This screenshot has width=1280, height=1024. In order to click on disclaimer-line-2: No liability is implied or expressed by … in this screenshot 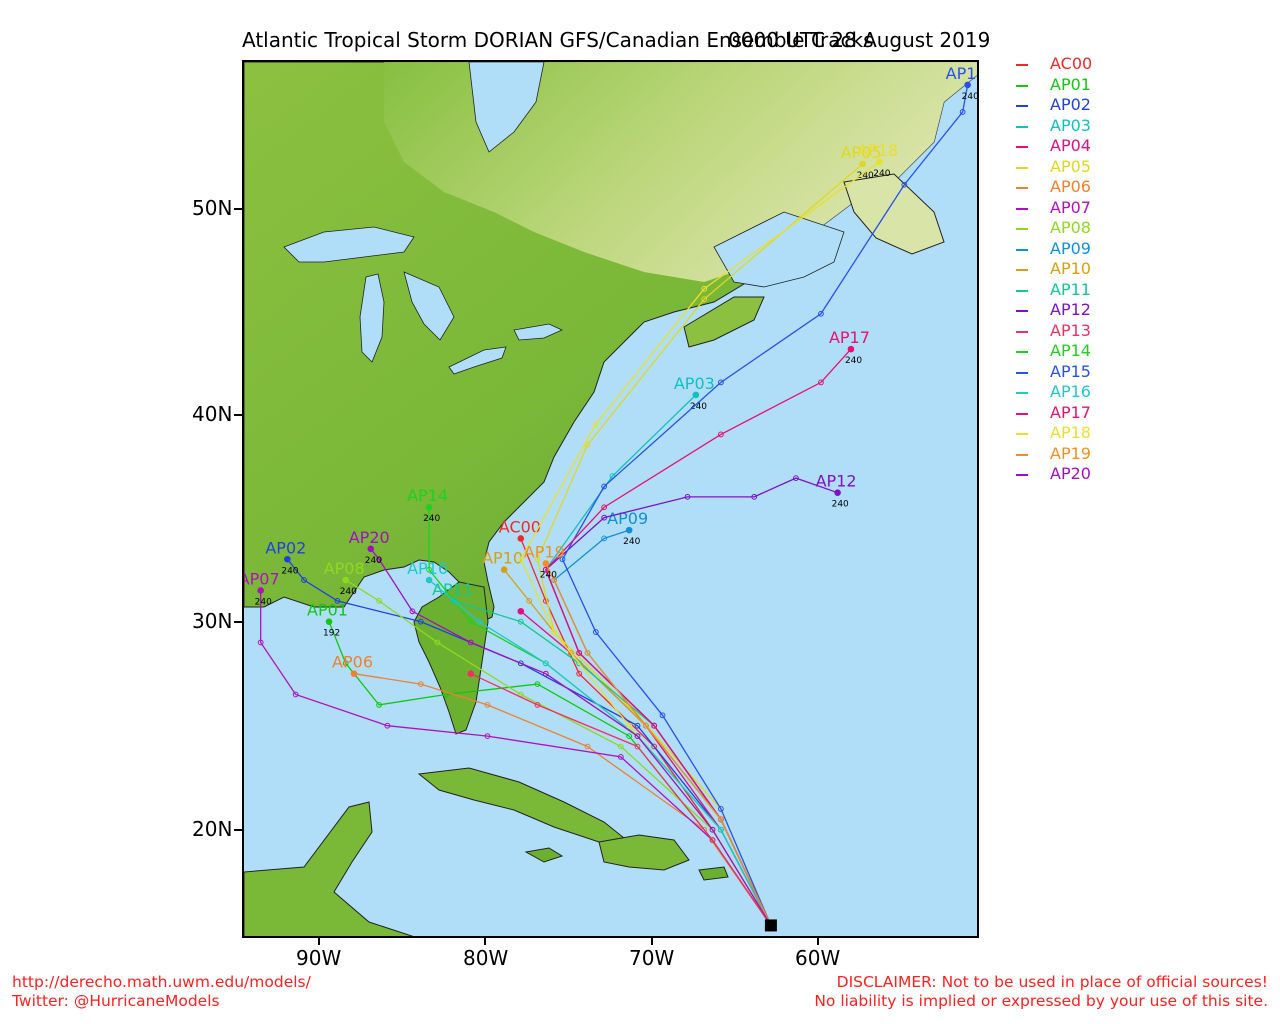, I will do `click(1041, 1001)`.